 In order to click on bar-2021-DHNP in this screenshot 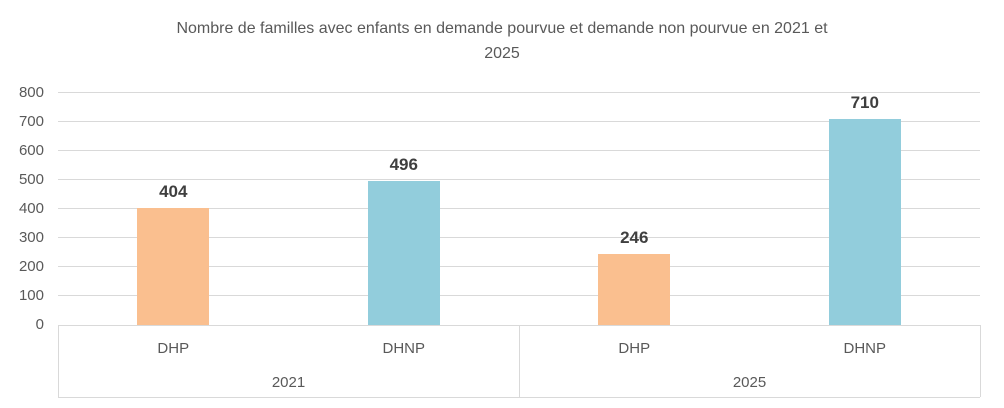, I will do `click(403, 252)`.